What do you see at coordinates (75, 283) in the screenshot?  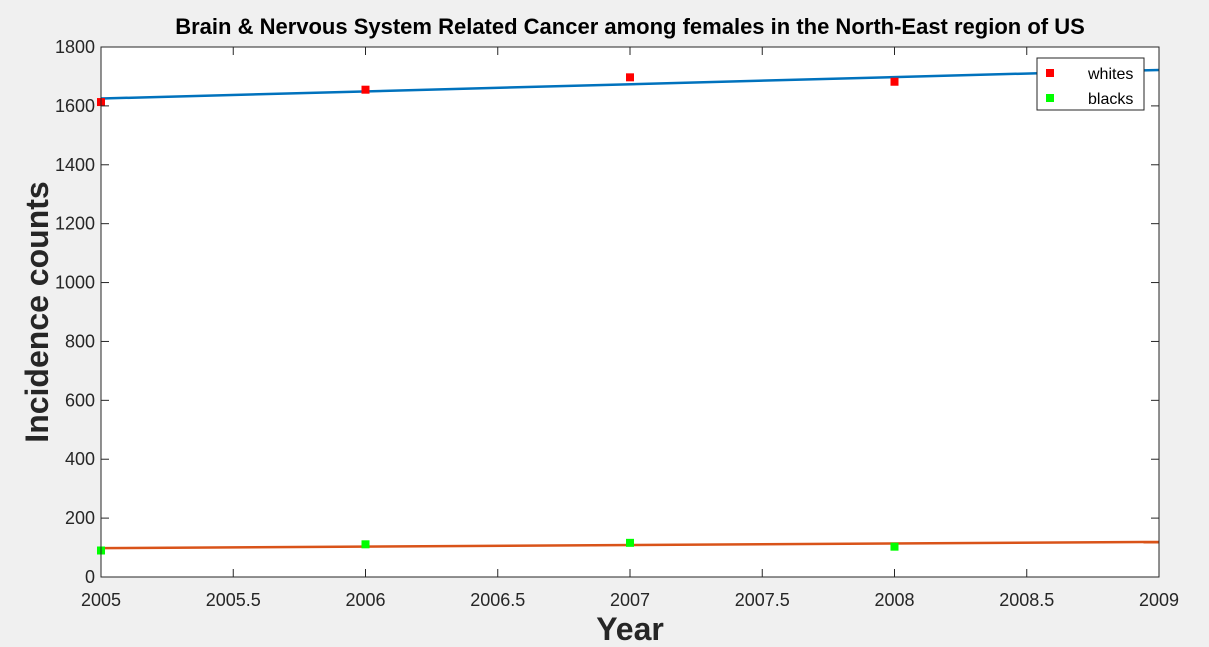 I see `y-tick-label: 1000` at bounding box center [75, 283].